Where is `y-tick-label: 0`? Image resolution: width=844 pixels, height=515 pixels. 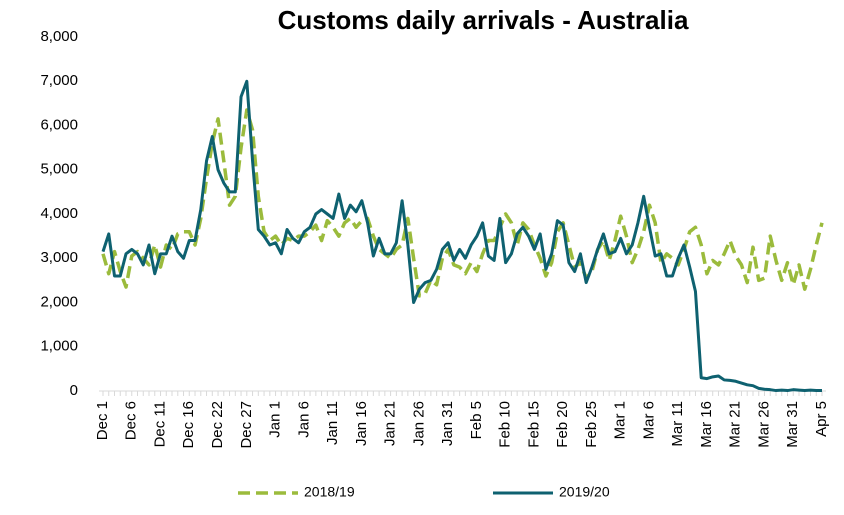
y-tick-label: 0 is located at coordinates (74, 390).